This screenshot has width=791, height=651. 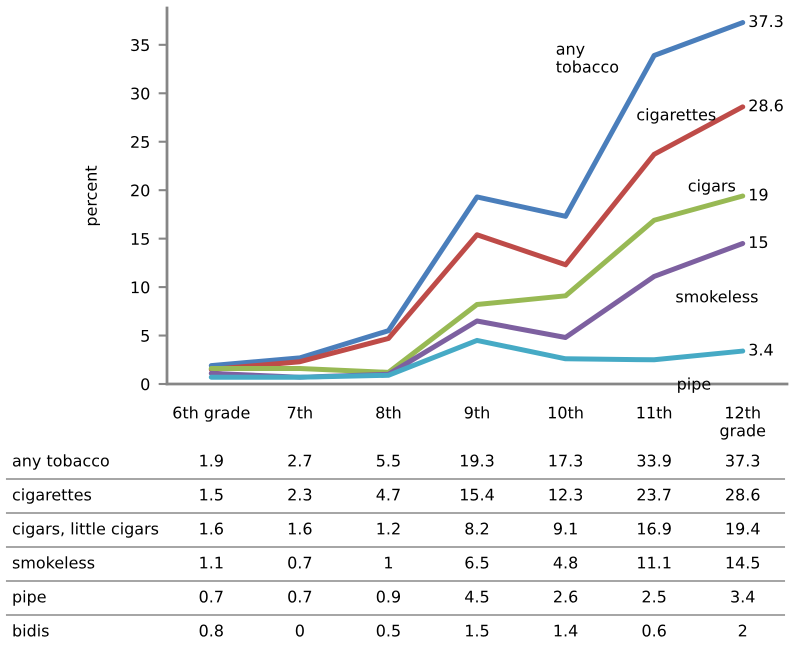 I want to click on x-tick-label: 8th, so click(x=388, y=412).